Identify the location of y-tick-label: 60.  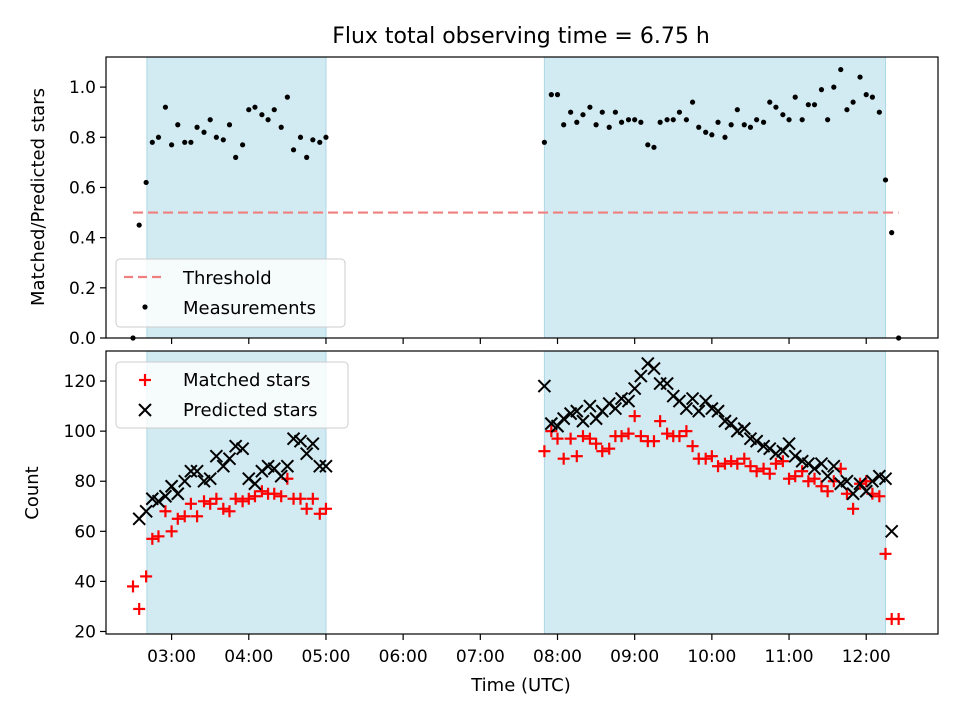
(85, 532).